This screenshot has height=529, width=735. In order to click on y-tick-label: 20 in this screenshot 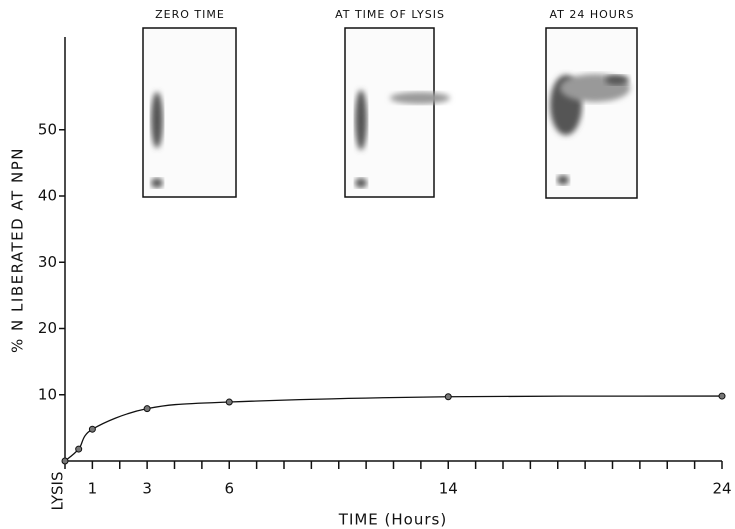, I will do `click(47, 328)`.